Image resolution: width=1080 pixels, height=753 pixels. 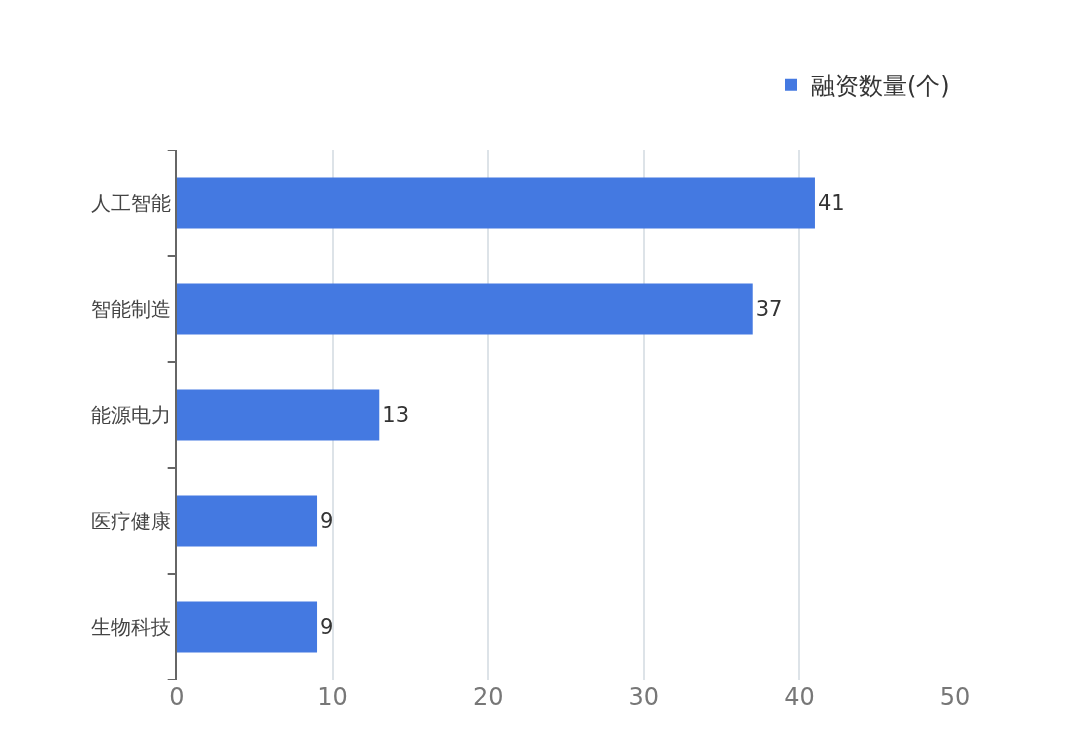 What do you see at coordinates (131, 415) in the screenshot?
I see `y-tick-label: 能源电力` at bounding box center [131, 415].